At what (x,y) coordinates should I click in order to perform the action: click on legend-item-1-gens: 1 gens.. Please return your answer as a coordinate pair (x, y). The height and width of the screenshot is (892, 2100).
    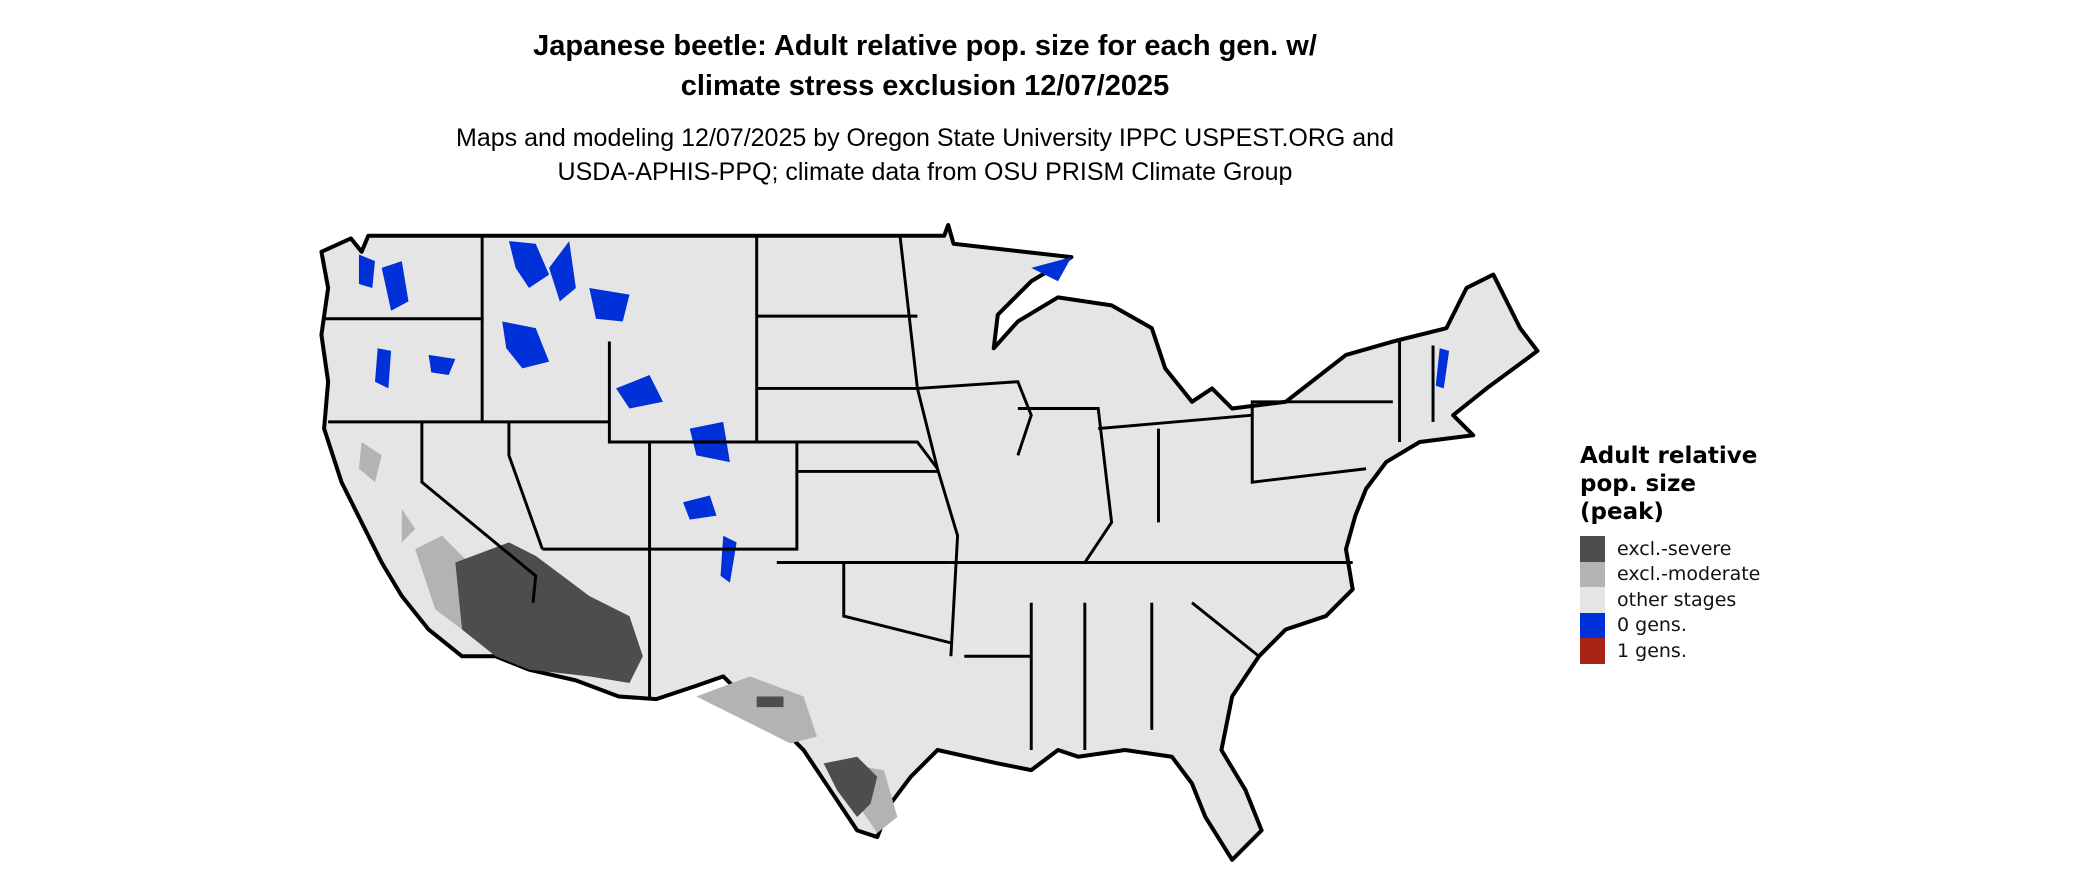
    Looking at the image, I should click on (1680, 651).